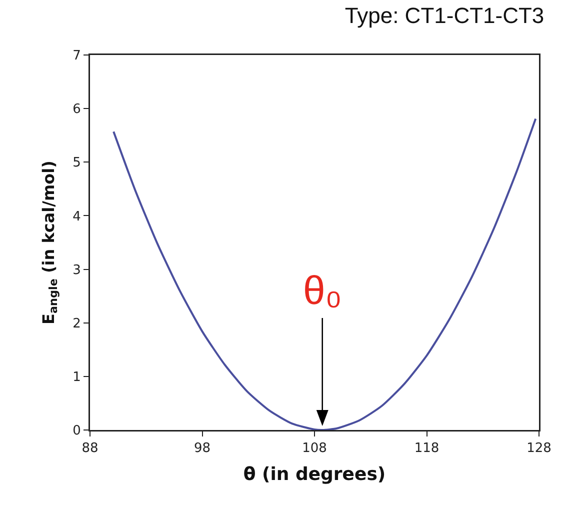 The width and height of the screenshot is (561, 511). Describe the element at coordinates (314, 448) in the screenshot. I see `x-tick-label: 108` at that location.